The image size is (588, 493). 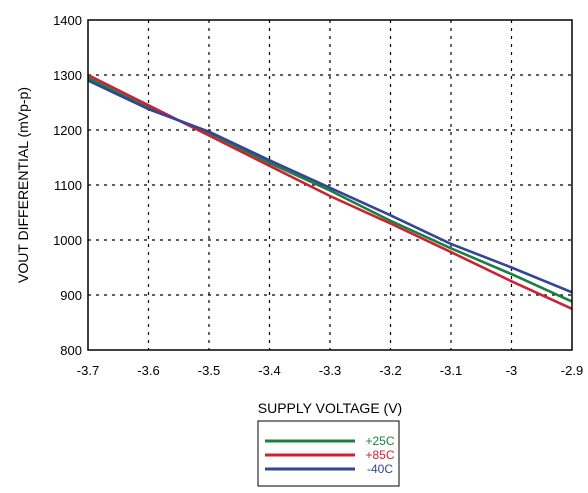 What do you see at coordinates (67, 75) in the screenshot?
I see `y-tick-label: 1300` at bounding box center [67, 75].